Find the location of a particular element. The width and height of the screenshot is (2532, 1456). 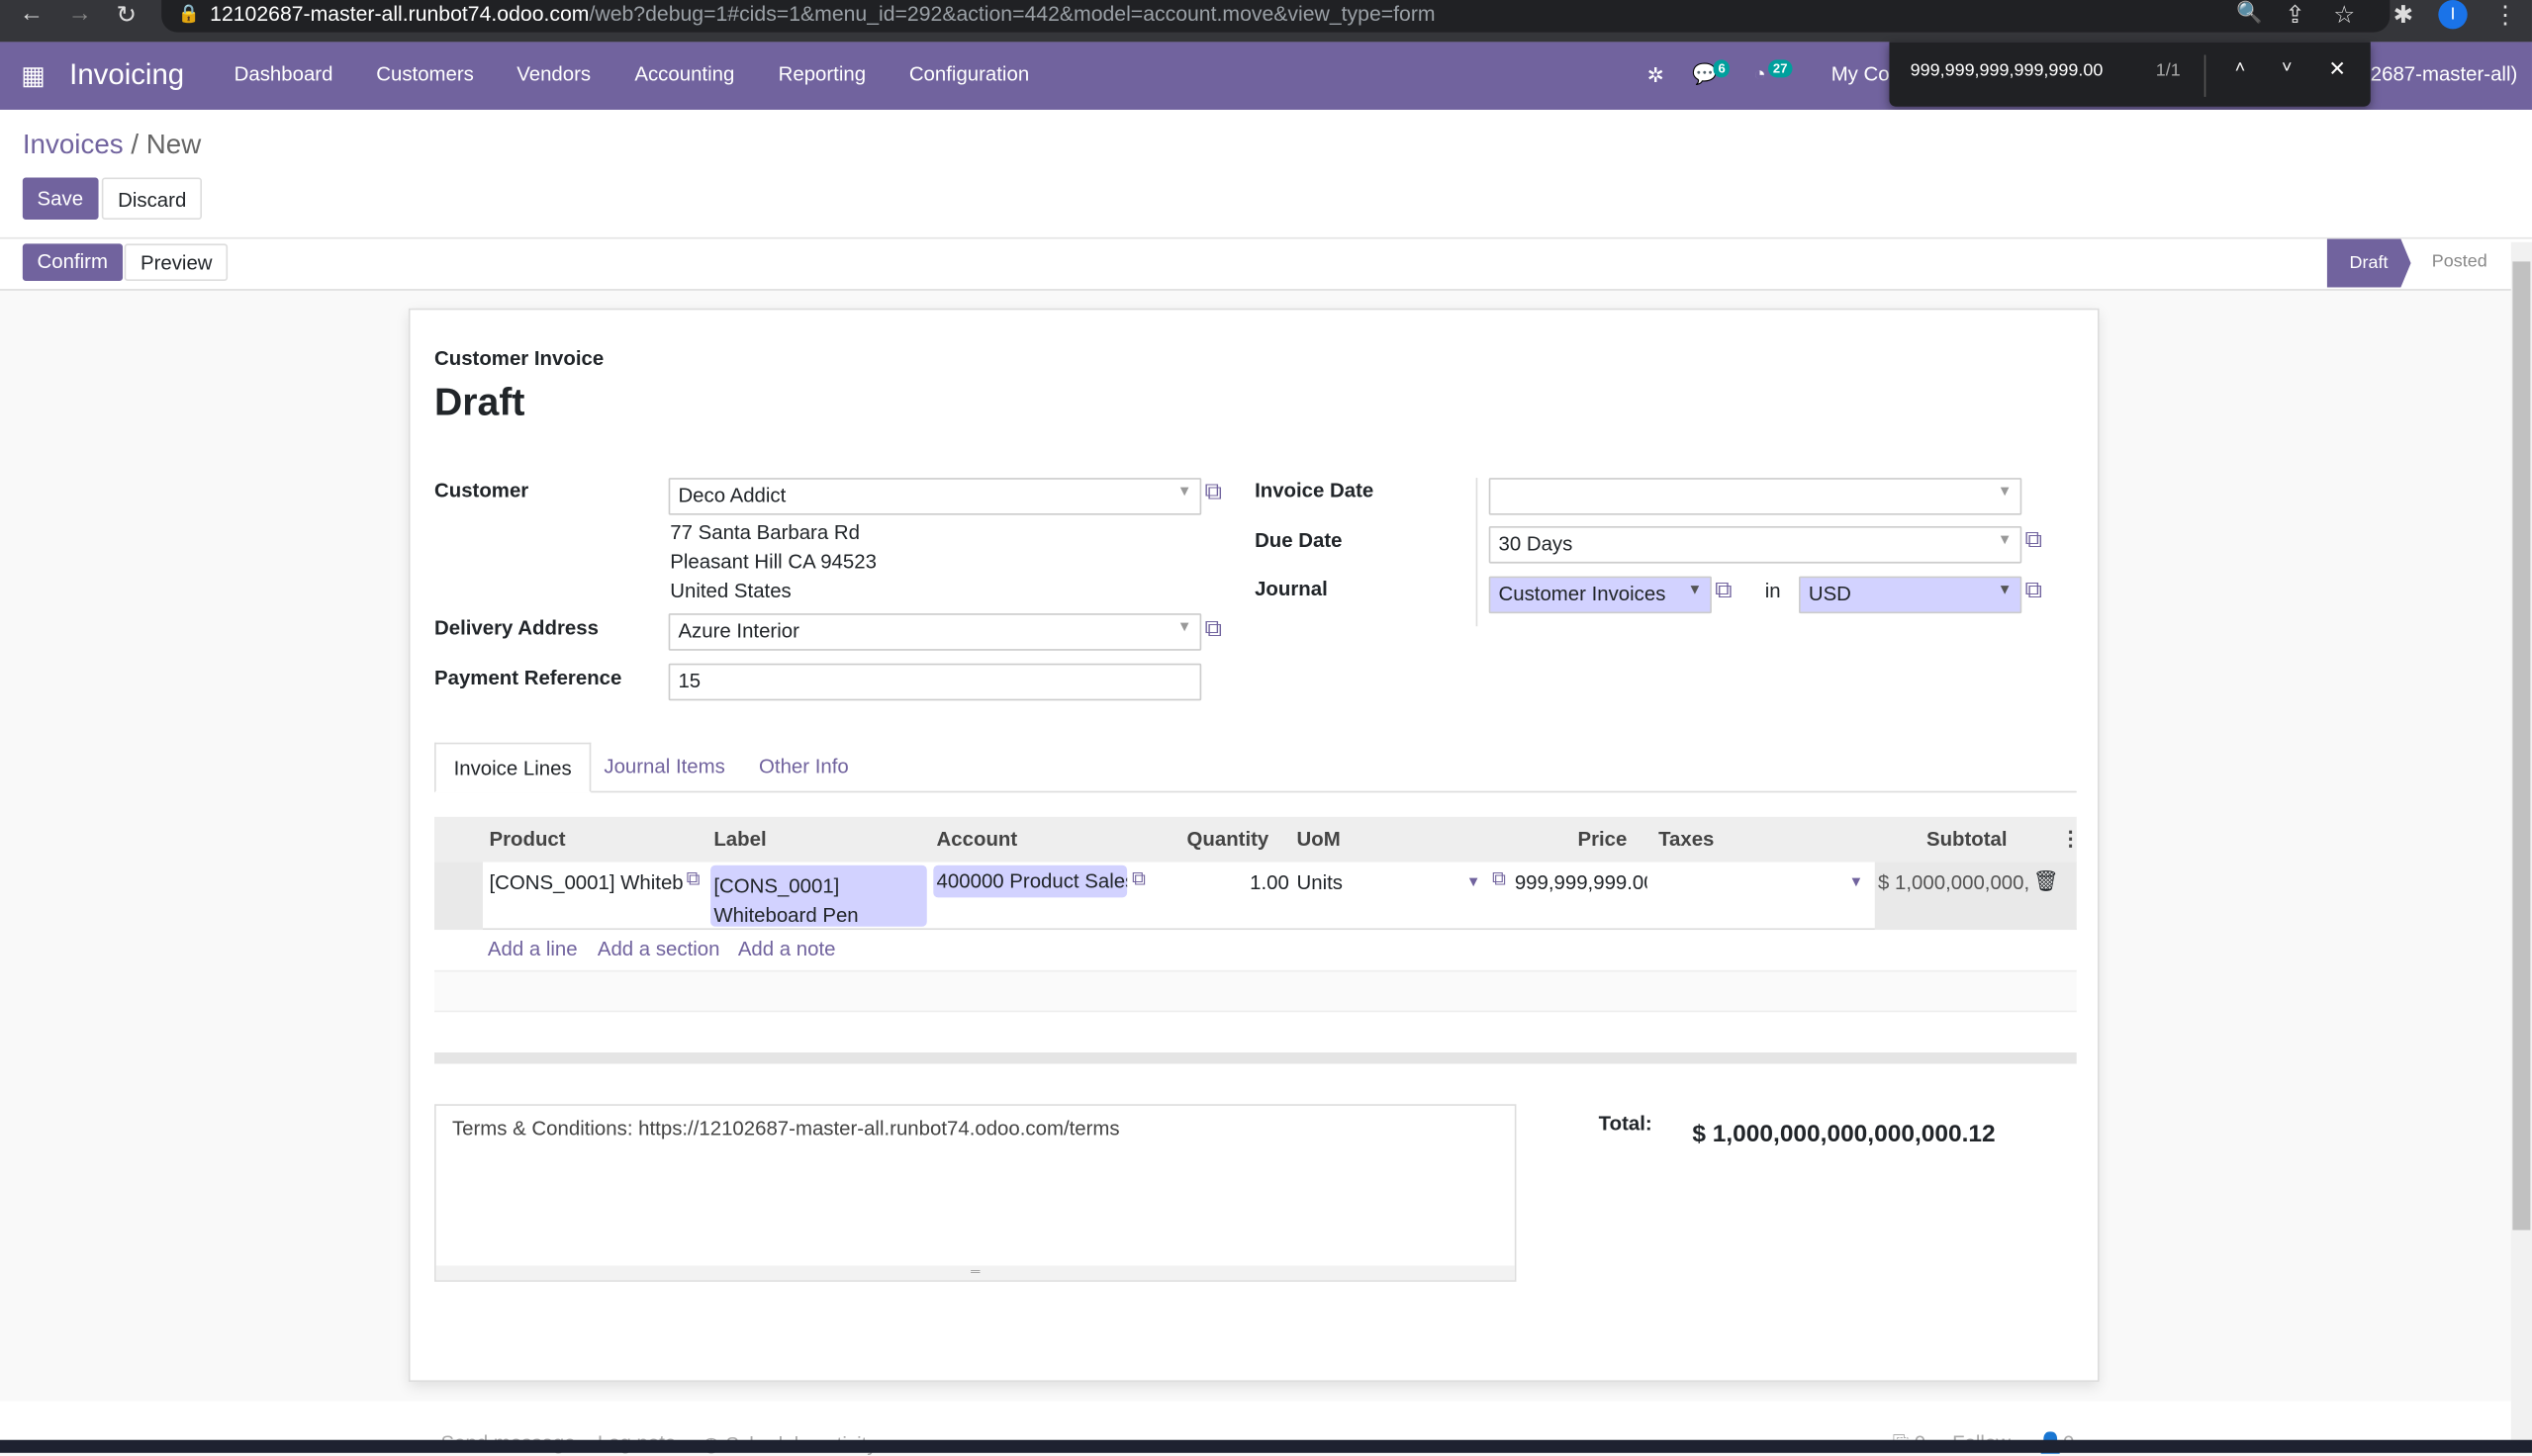

address-line: United States is located at coordinates (731, 590).